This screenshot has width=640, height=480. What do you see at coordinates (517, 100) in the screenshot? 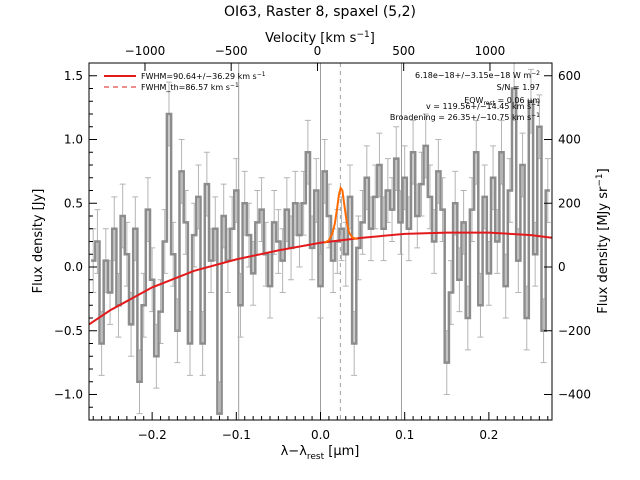
I see `annotation-eqw-tail: = 0.06 μm` at bounding box center [517, 100].